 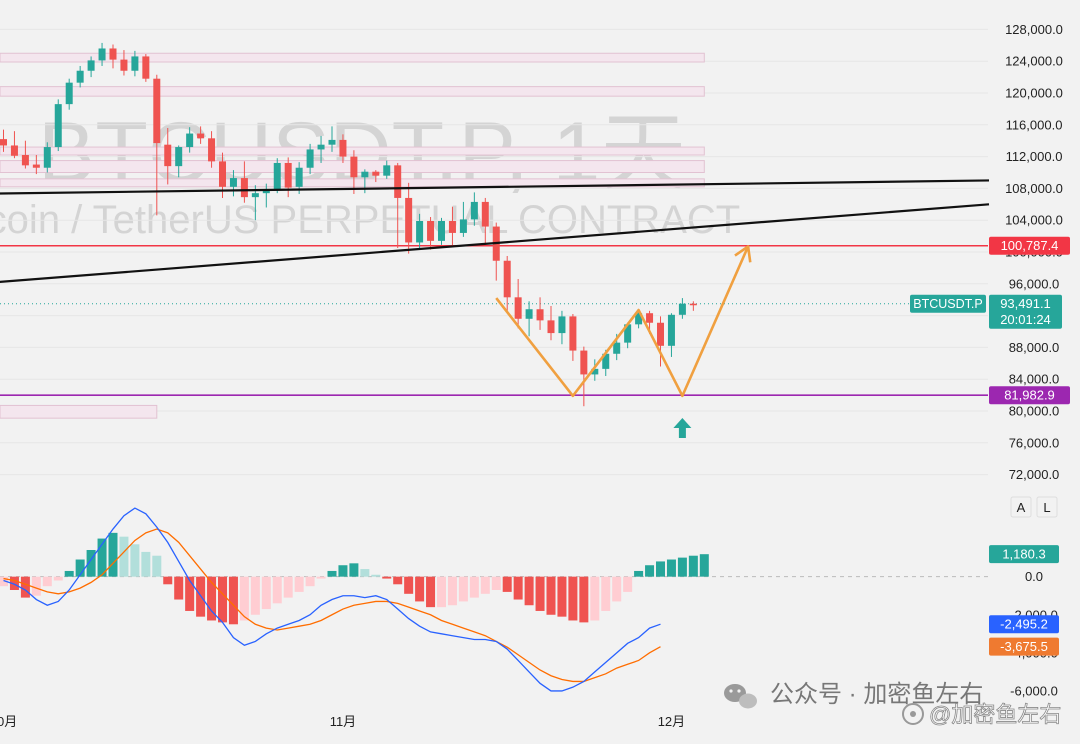 What do you see at coordinates (1024, 646) in the screenshot?
I see `signal-value-label: -3,675.5` at bounding box center [1024, 646].